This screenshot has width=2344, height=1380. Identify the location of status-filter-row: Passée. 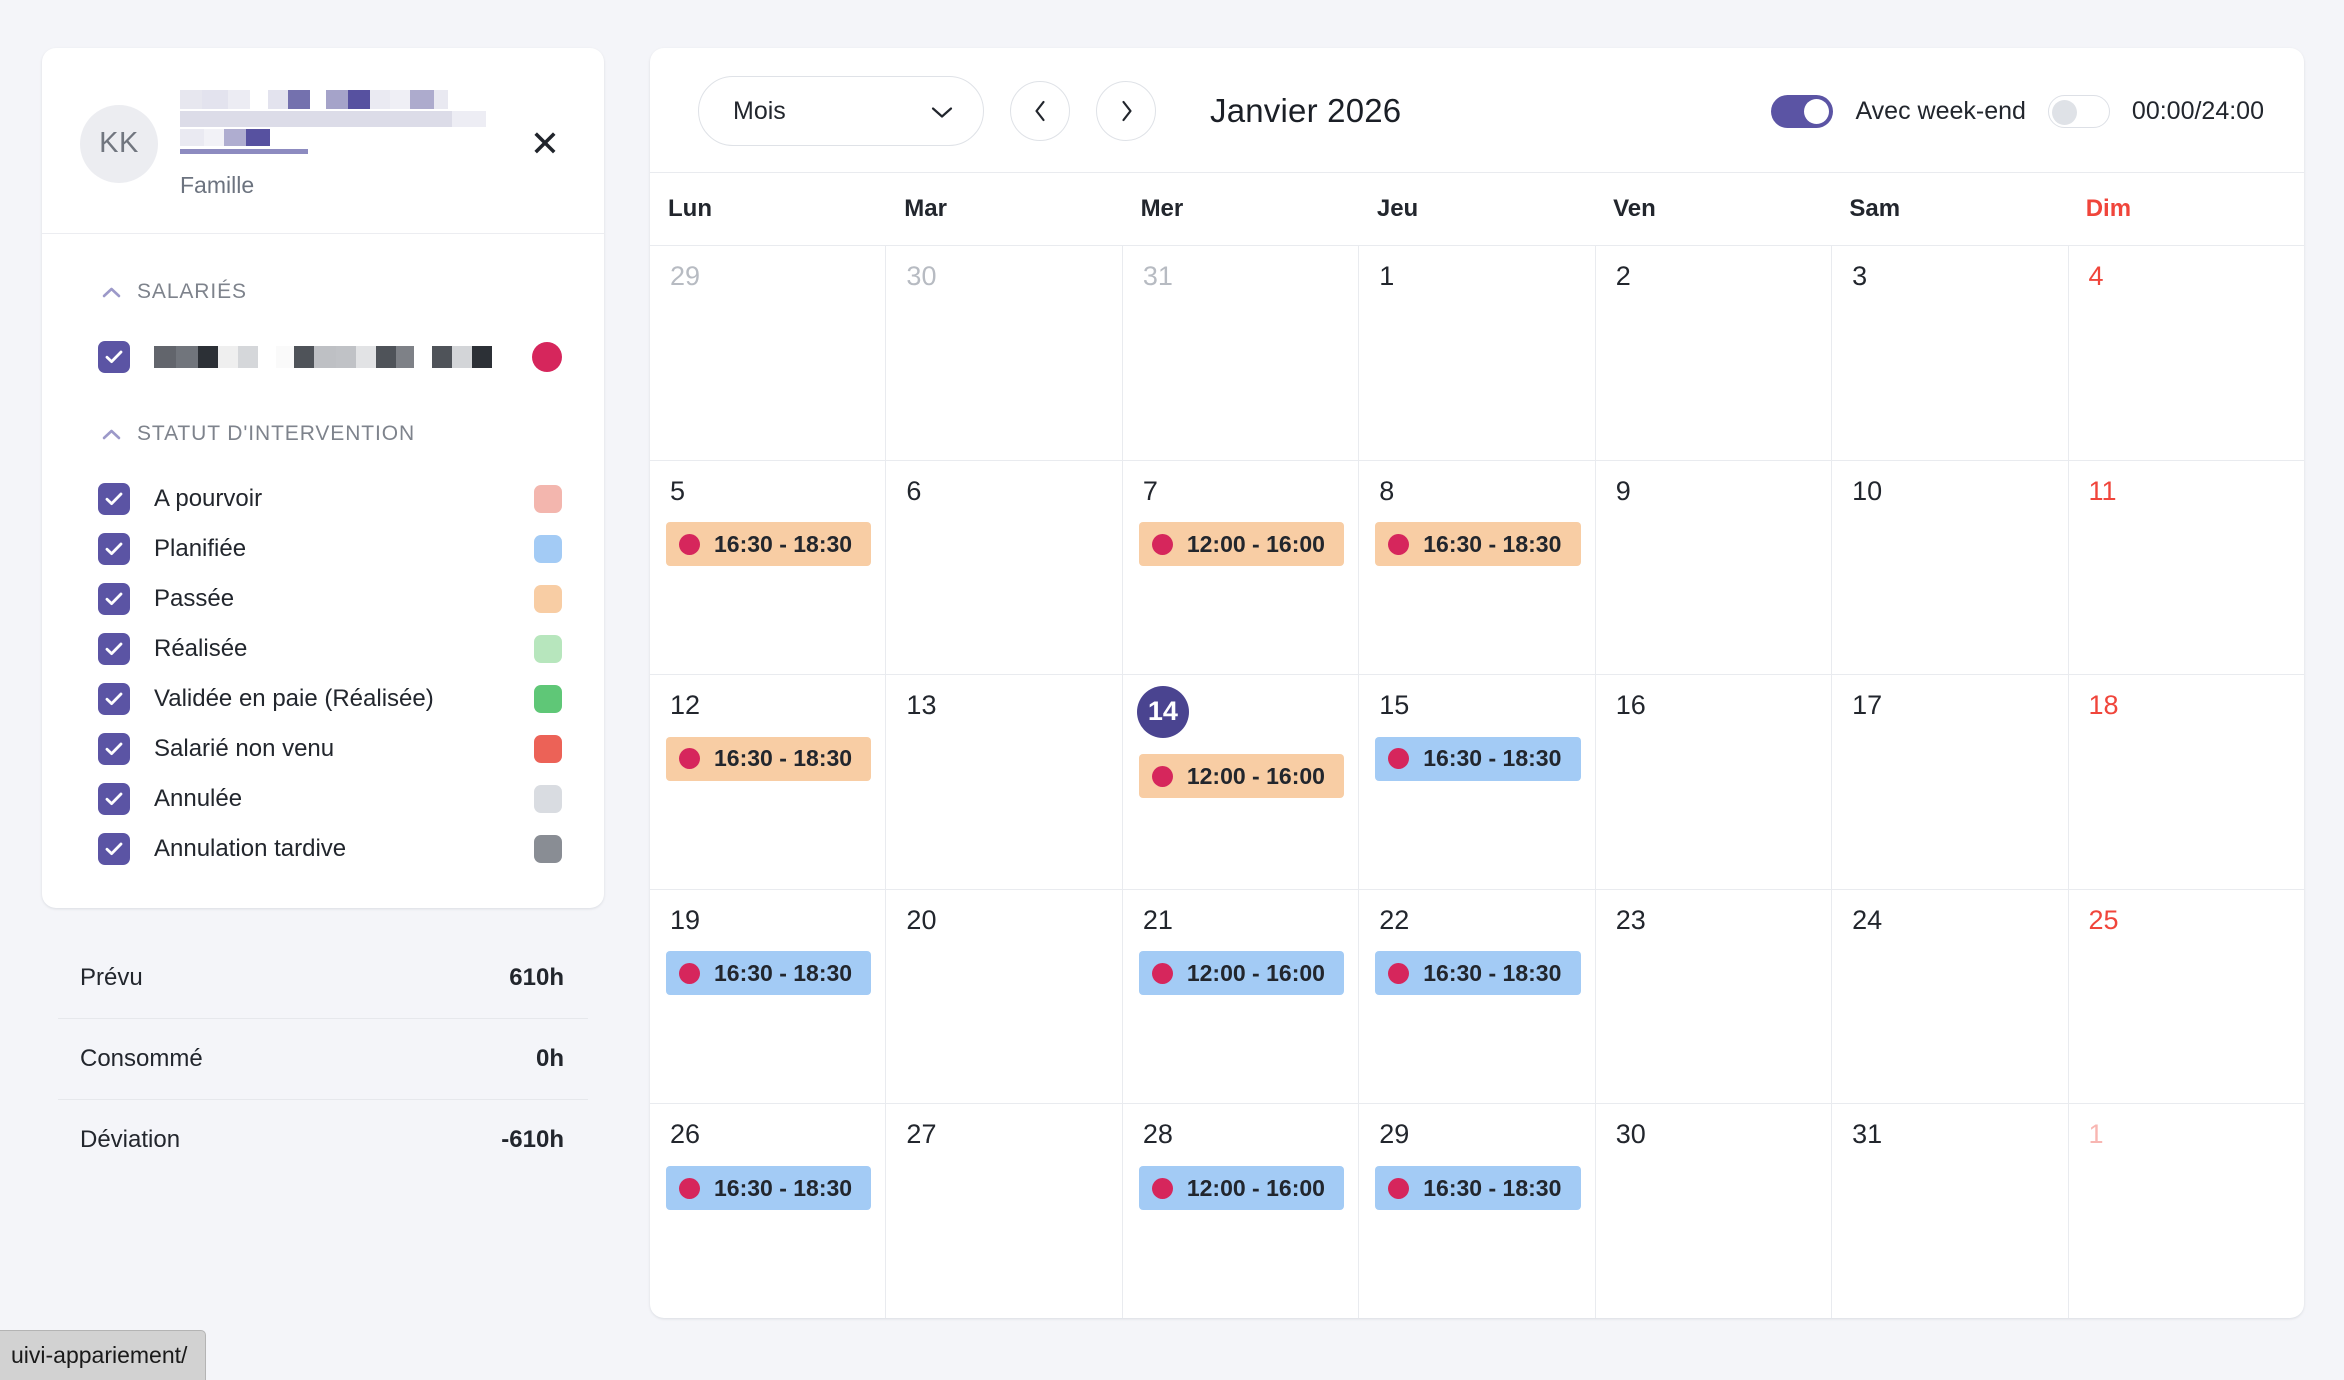
(323, 599).